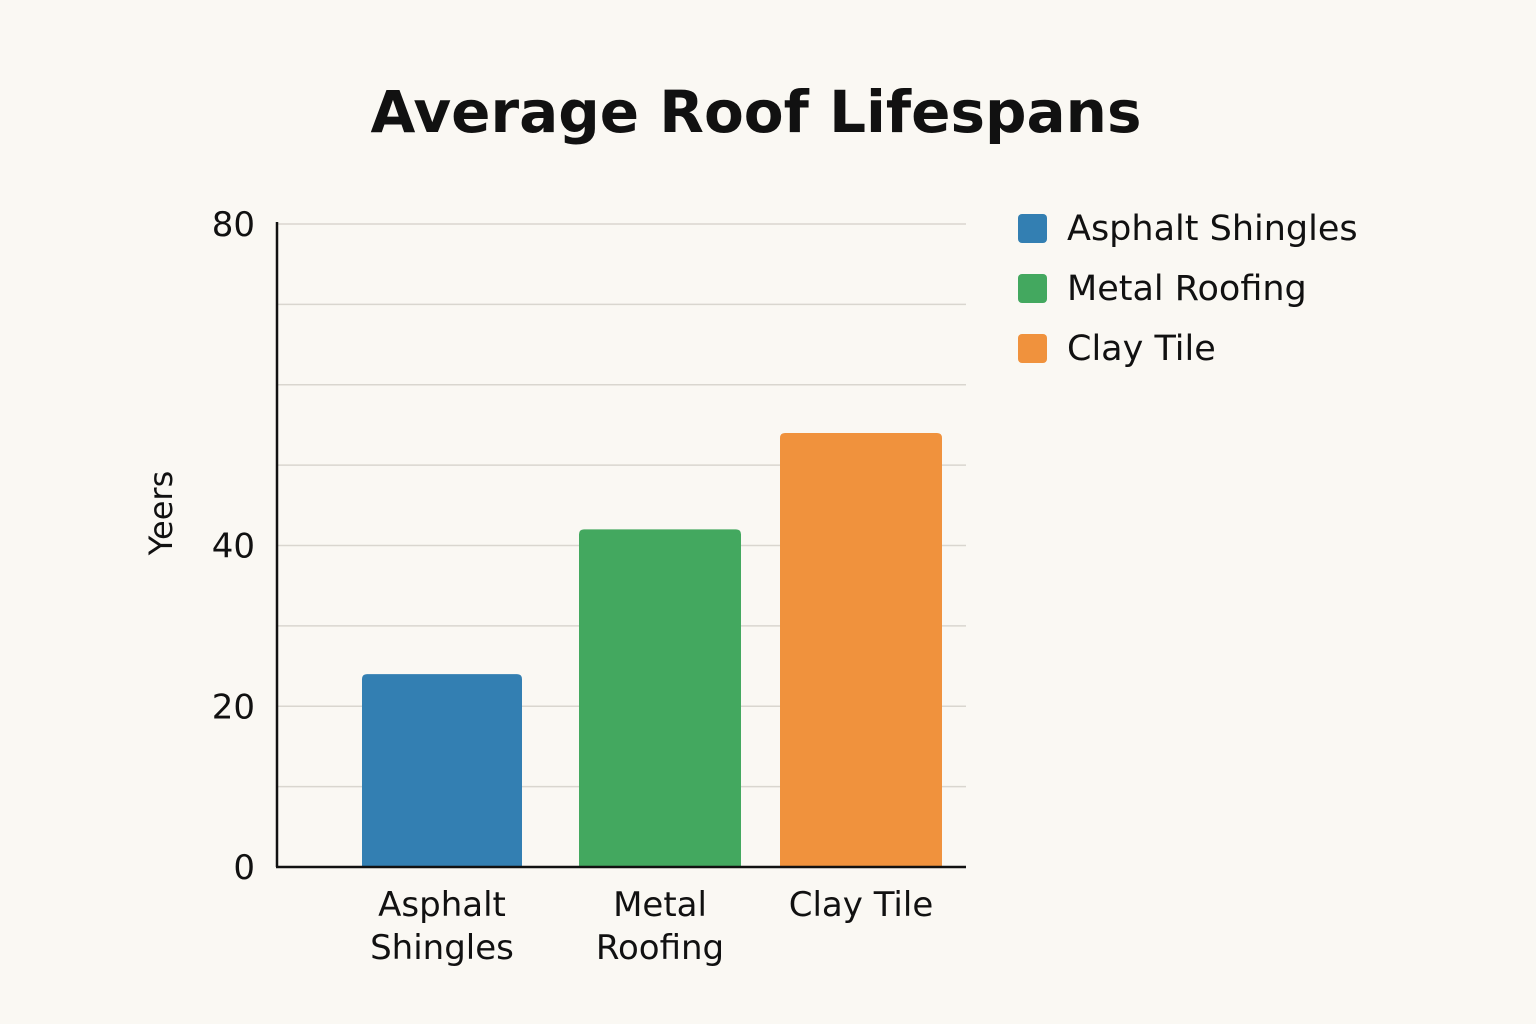 The height and width of the screenshot is (1024, 1536). Describe the element at coordinates (442, 926) in the screenshot. I see `x-category-label-asphalt-shingles: Asphalt Shingles` at that location.